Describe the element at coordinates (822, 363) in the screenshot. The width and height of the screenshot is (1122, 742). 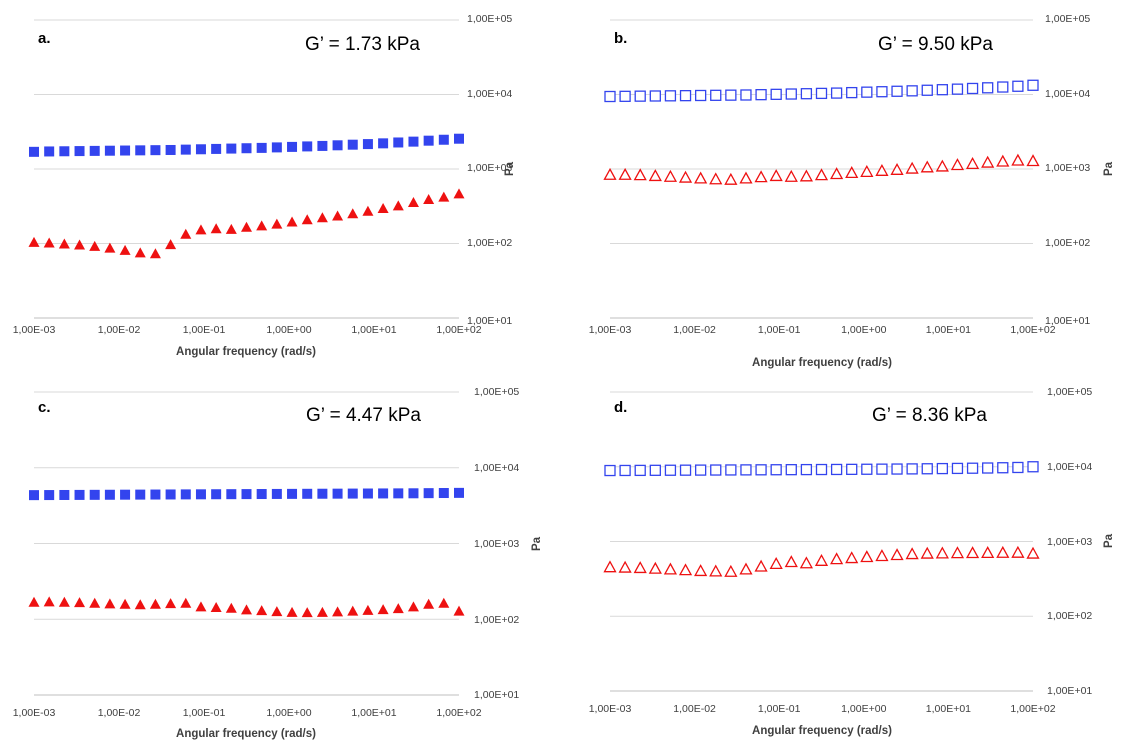
I see `x-axis-label: Angular frequency (rad/s)` at that location.